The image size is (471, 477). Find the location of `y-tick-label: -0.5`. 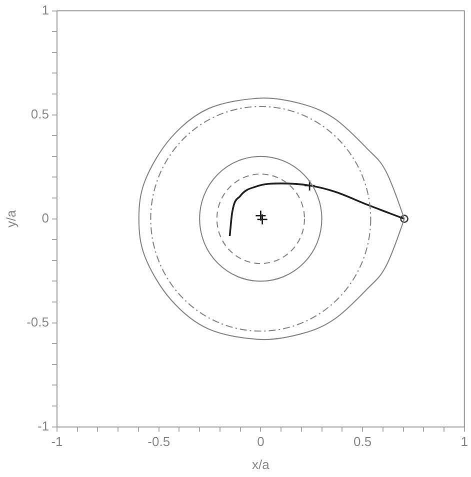

y-tick-label: -0.5 is located at coordinates (37, 322).